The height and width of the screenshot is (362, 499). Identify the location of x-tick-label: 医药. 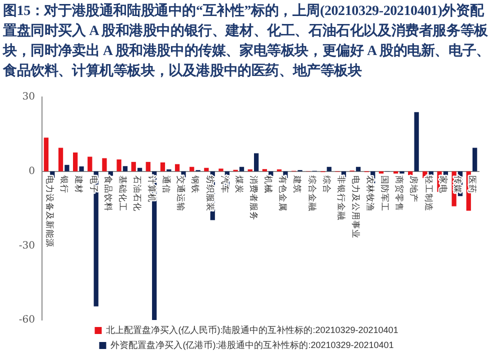
(472, 184).